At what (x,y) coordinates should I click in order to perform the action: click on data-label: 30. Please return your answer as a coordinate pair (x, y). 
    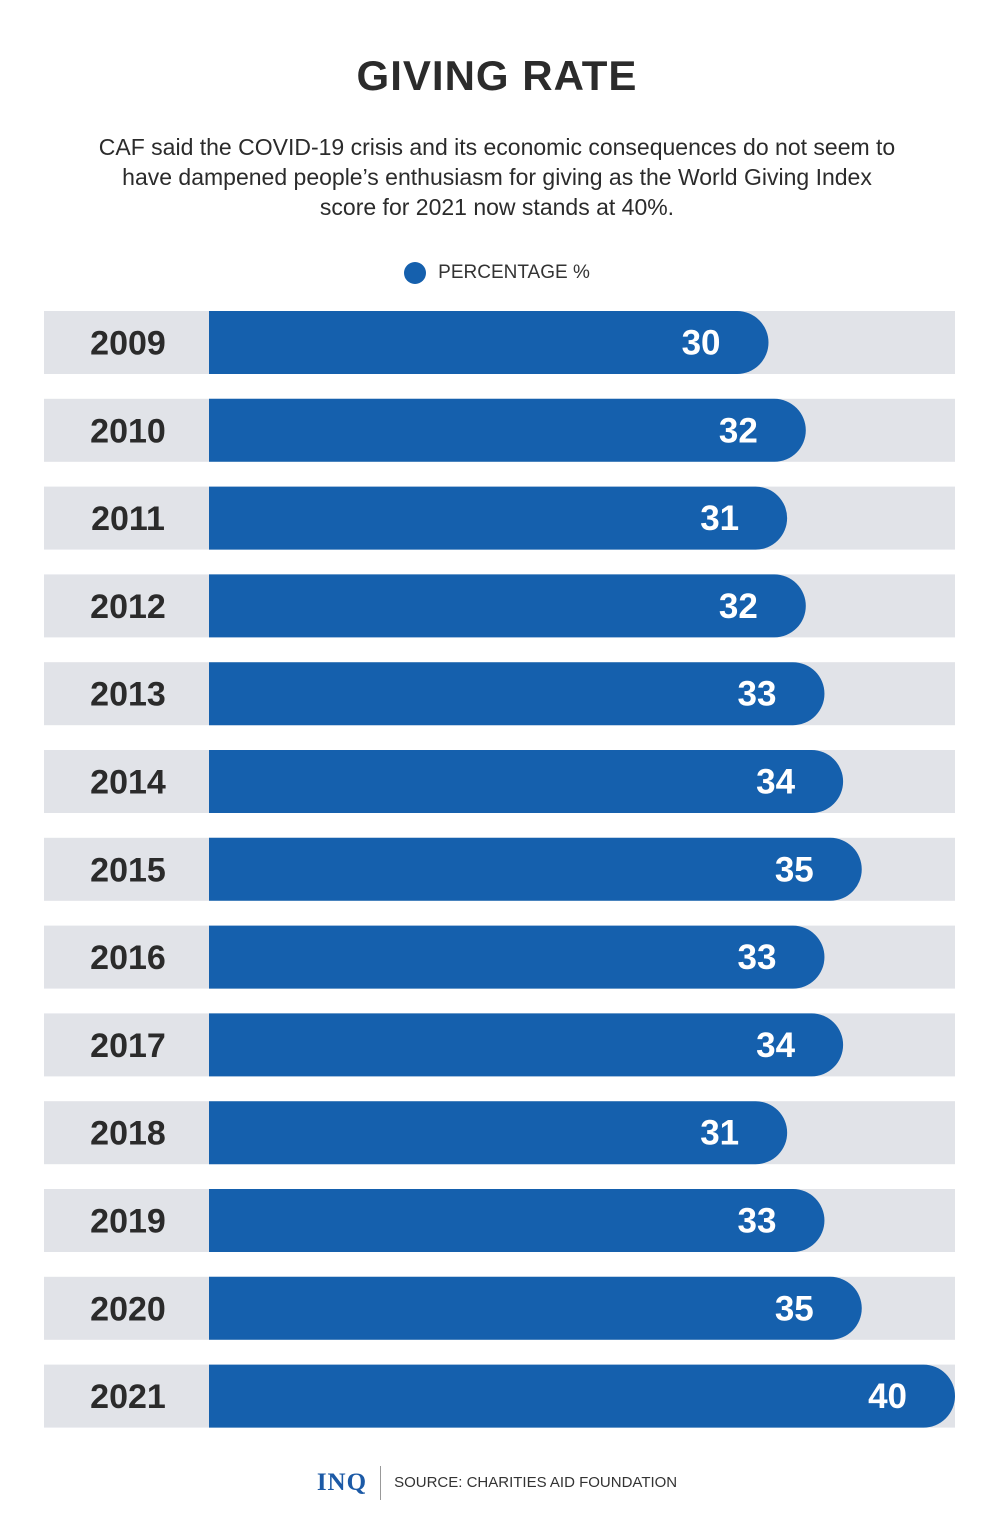
    Looking at the image, I should click on (701, 343).